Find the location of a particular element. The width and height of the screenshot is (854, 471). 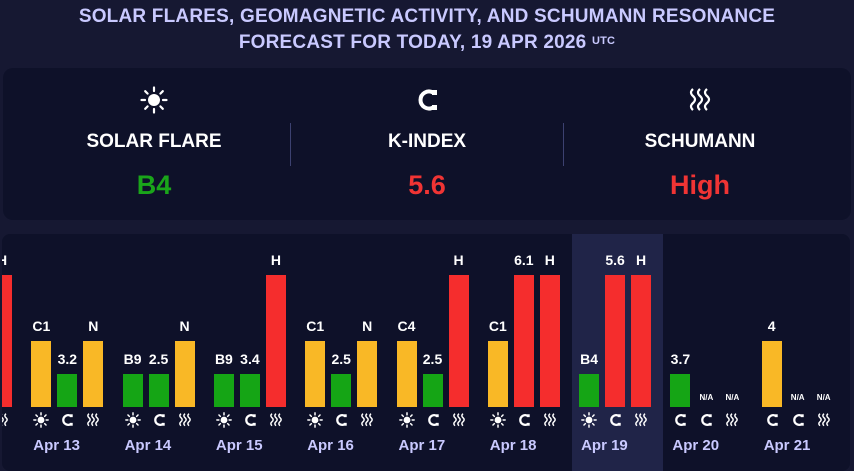

k-index-summary: K-INDEX 5.6 is located at coordinates (427, 144).